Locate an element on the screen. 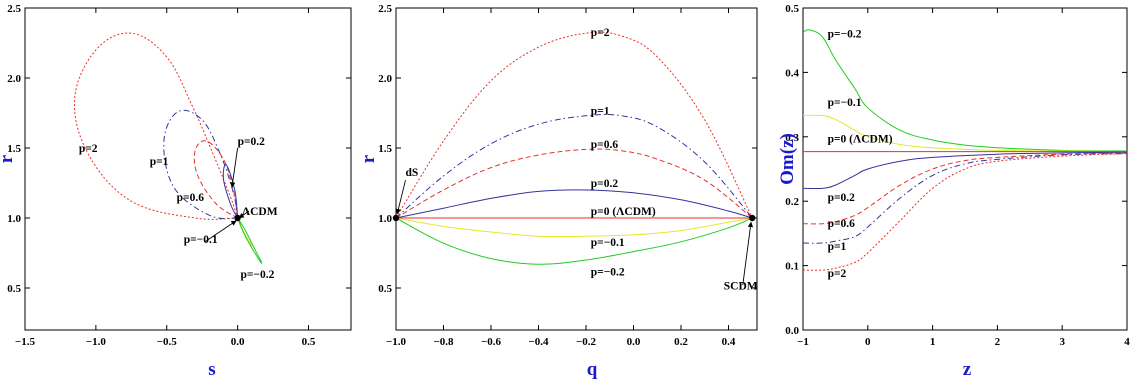 The height and width of the screenshot is (385, 1135). annotation-label: dS is located at coordinates (412, 173).